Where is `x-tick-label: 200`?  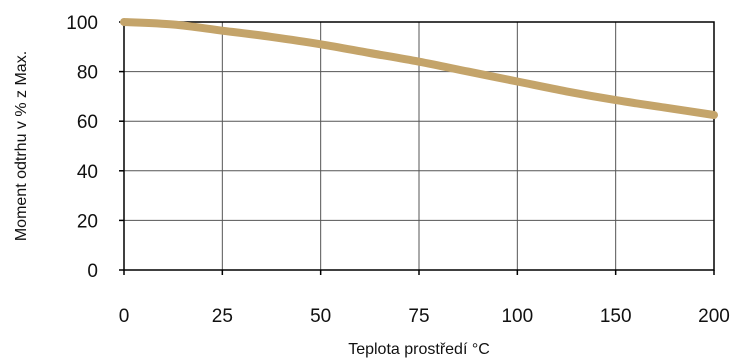
x-tick-label: 200 is located at coordinates (714, 316).